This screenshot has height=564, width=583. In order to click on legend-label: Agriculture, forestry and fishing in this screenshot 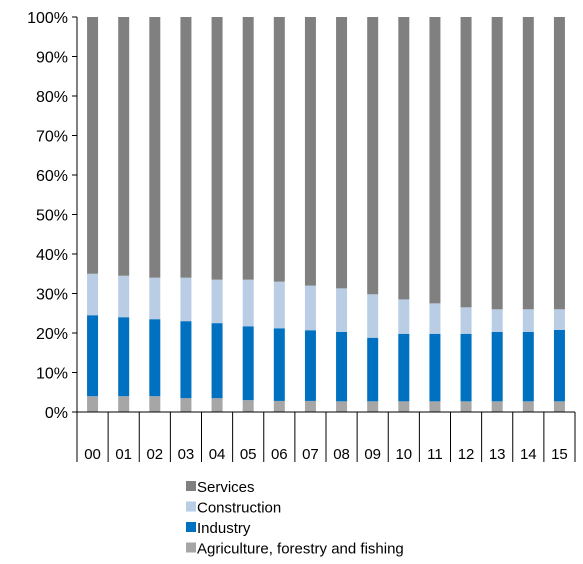, I will do `click(300, 549)`.